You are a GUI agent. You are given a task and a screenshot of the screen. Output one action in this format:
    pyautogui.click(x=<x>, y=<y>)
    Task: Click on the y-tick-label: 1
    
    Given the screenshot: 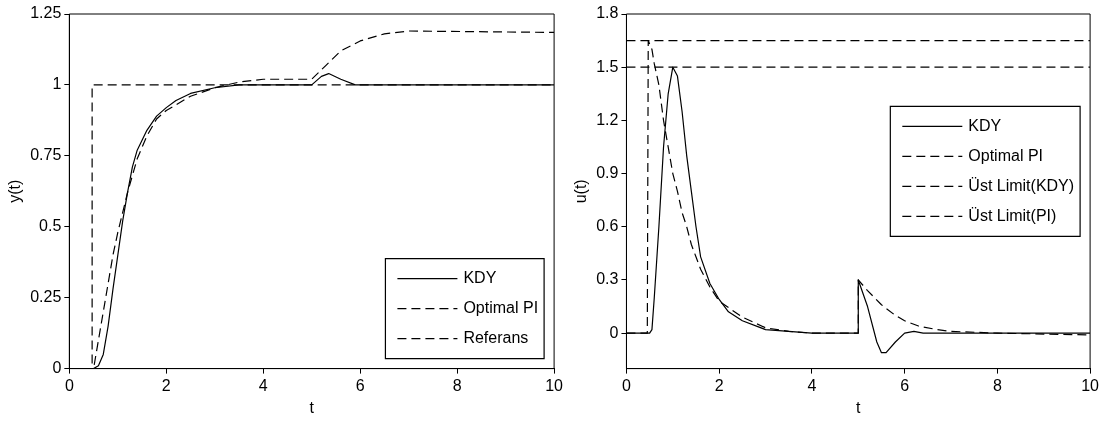 What is the action you would take?
    pyautogui.click(x=57, y=84)
    